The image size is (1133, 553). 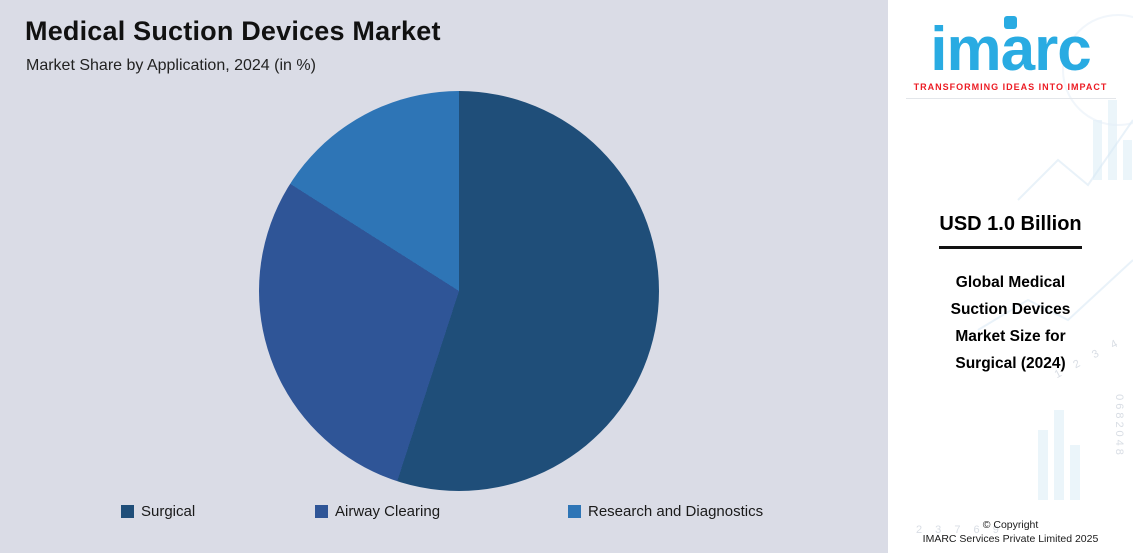 What do you see at coordinates (1010, 231) in the screenshot?
I see `stat-value: USD 1.0 Billion` at bounding box center [1010, 231].